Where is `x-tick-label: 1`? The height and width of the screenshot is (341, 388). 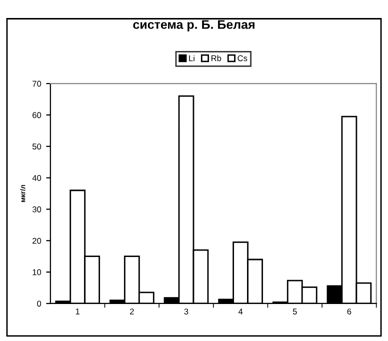 x-tick-label: 1 is located at coordinates (78, 311).